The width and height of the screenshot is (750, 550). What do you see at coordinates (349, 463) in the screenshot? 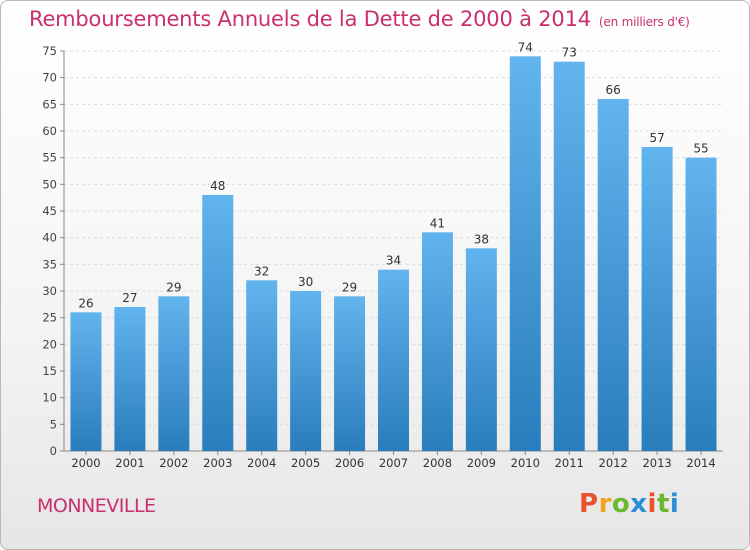
I see `x-tick-label: 2006` at bounding box center [349, 463].